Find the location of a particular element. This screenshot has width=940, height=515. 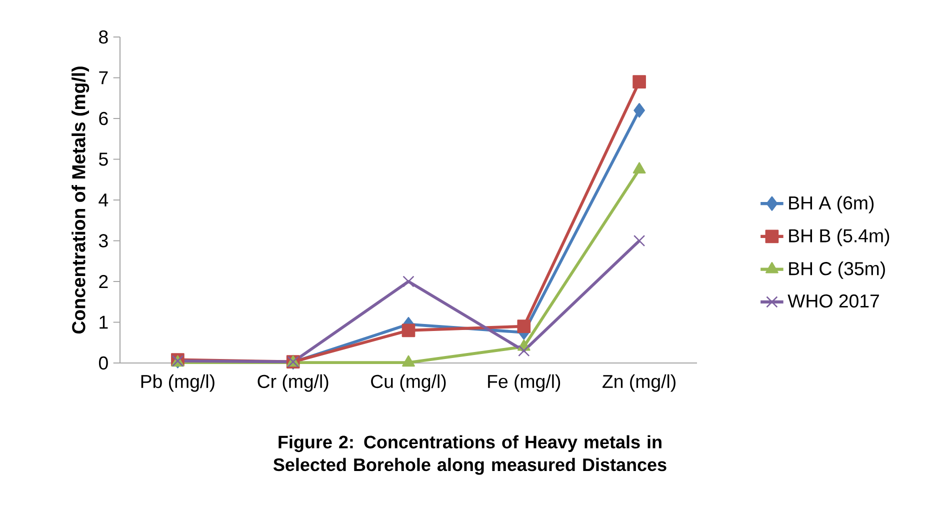

legend-label: BH B (5.4m) is located at coordinates (839, 237).